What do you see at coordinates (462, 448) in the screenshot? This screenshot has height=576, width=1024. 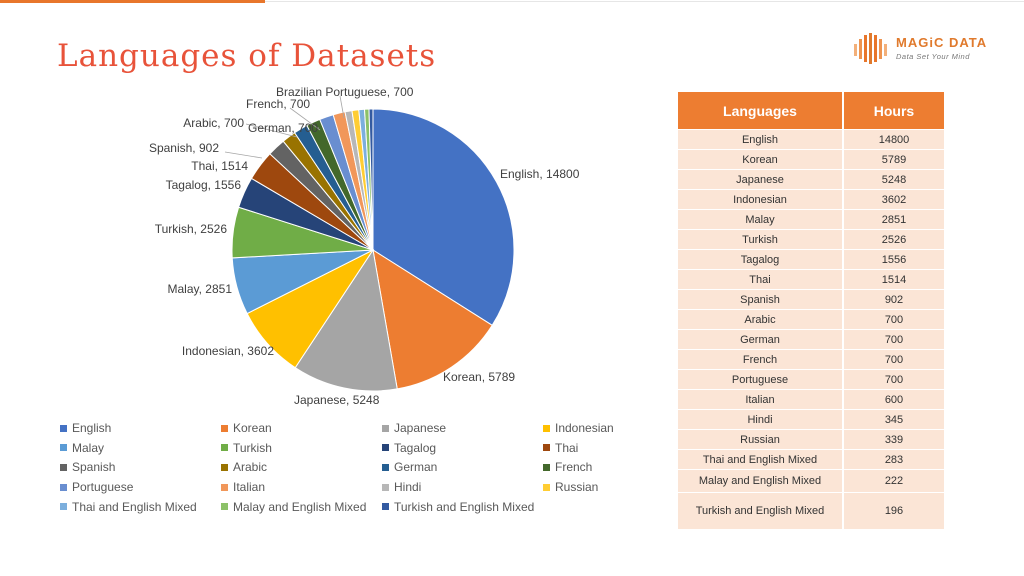 I see `legend-item: Tagalog` at bounding box center [462, 448].